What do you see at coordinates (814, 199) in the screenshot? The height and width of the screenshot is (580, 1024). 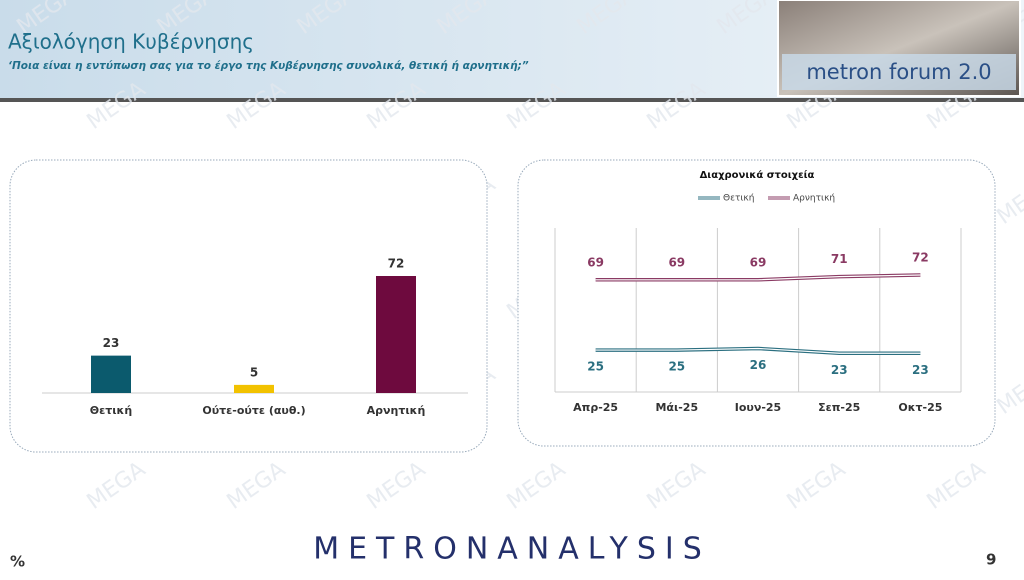 I see `legend-label: Αρνητική` at bounding box center [814, 199].